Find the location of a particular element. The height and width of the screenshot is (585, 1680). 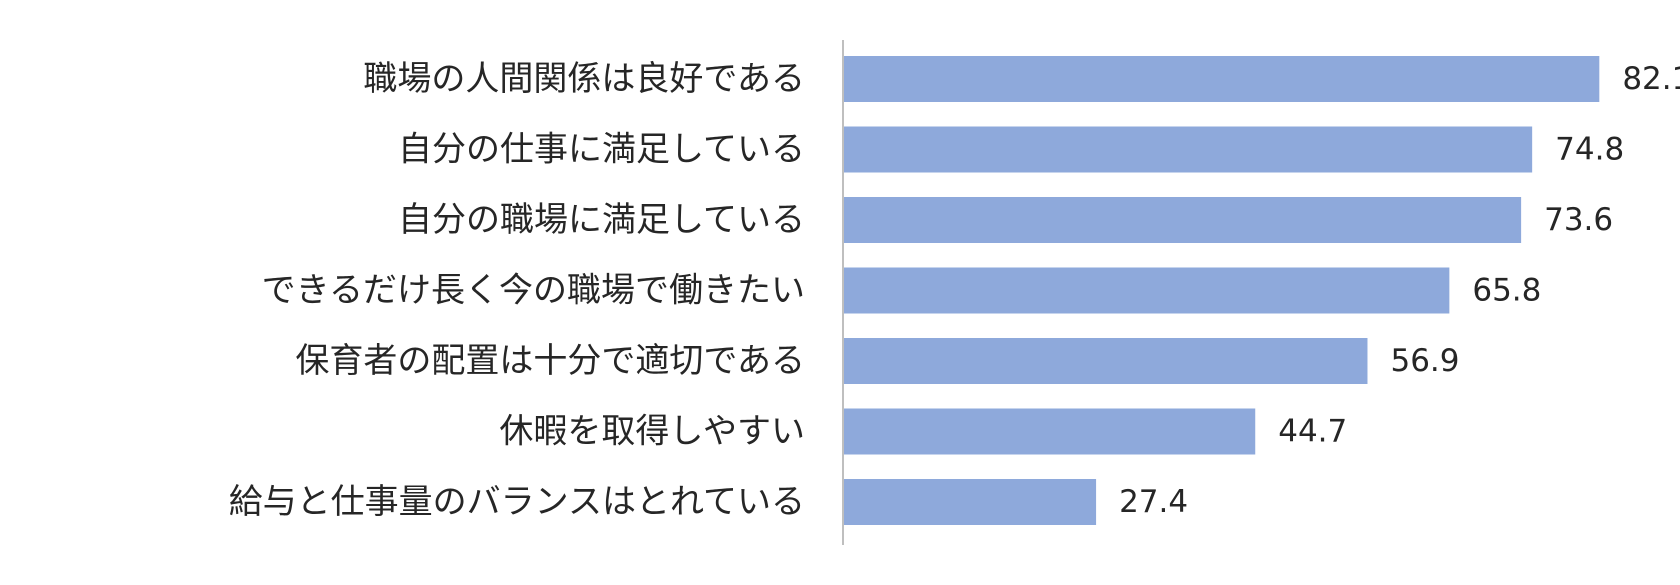

value-label: 44.7 is located at coordinates (1312, 432).